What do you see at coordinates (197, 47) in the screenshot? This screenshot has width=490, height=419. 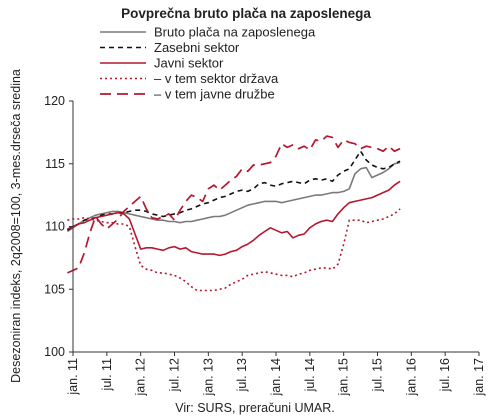 I see `legend-label: Zasebni sektor` at bounding box center [197, 47].